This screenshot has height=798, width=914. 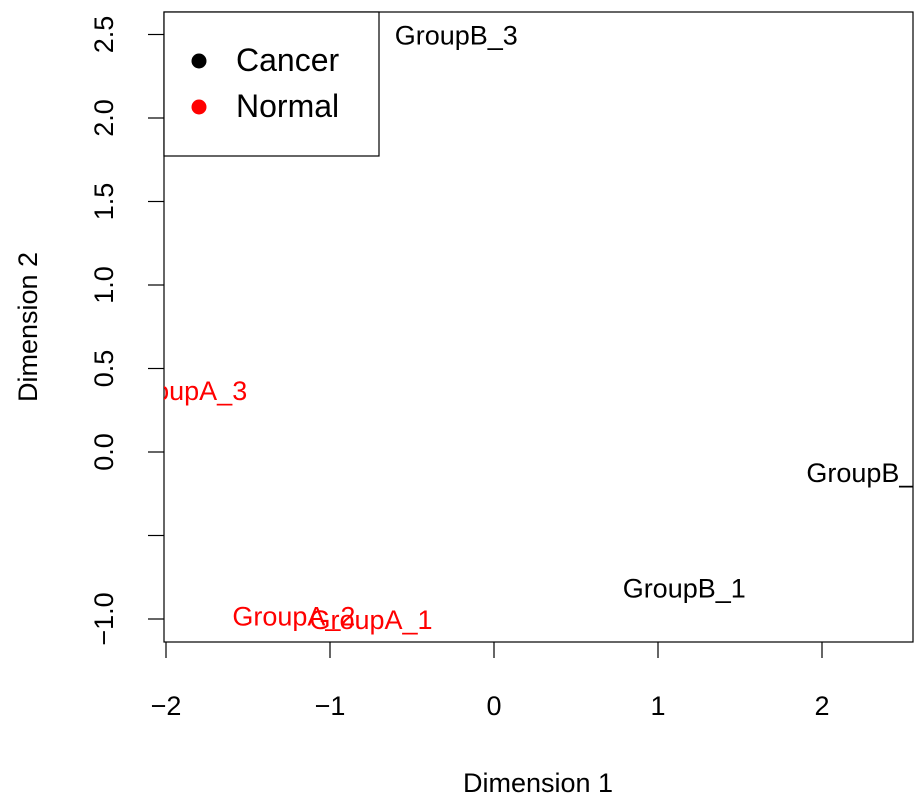 I want to click on y-tick-label: −1.0, so click(x=104, y=618).